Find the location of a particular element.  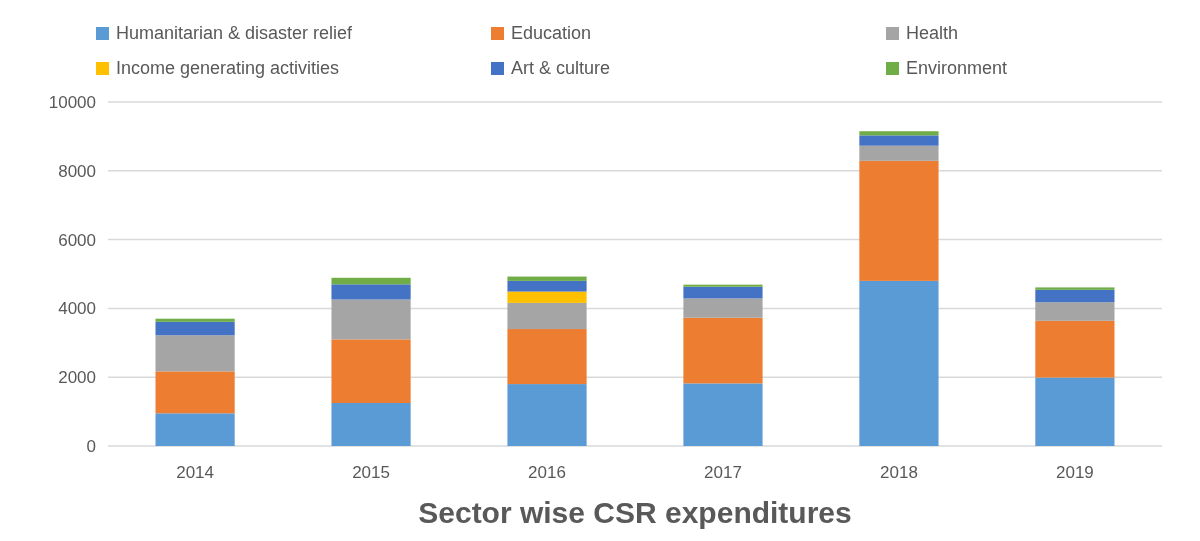

x-tick-label: 2019 is located at coordinates (1074, 472).